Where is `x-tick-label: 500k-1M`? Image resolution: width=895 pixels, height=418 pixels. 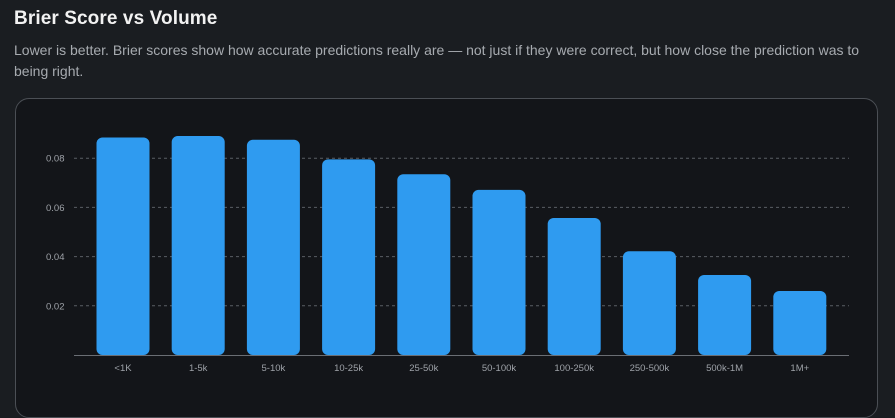
x-tick-label: 500k-1M is located at coordinates (724, 368).